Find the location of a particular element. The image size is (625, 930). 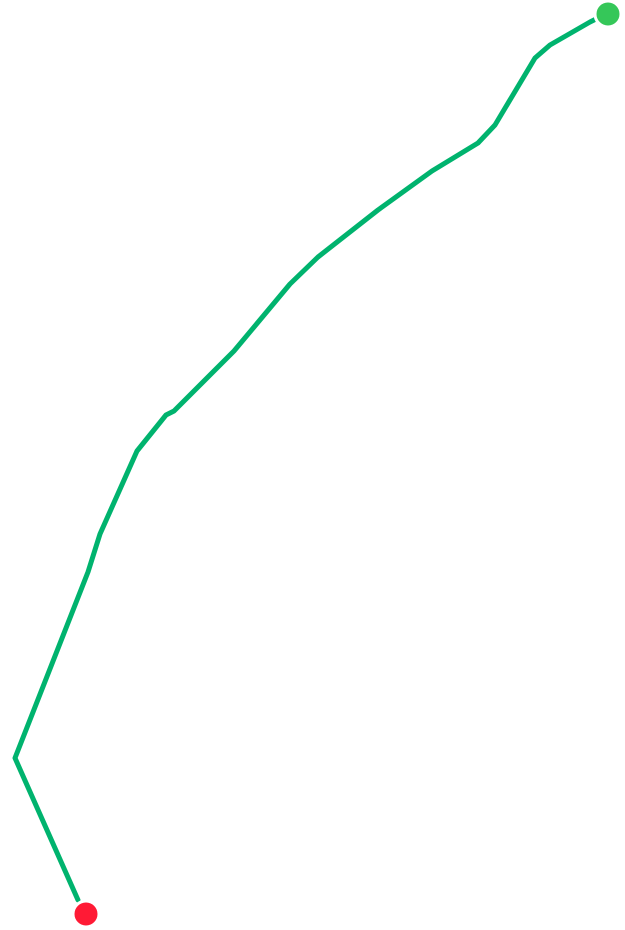

end-point-icon is located at coordinates (608, 14).